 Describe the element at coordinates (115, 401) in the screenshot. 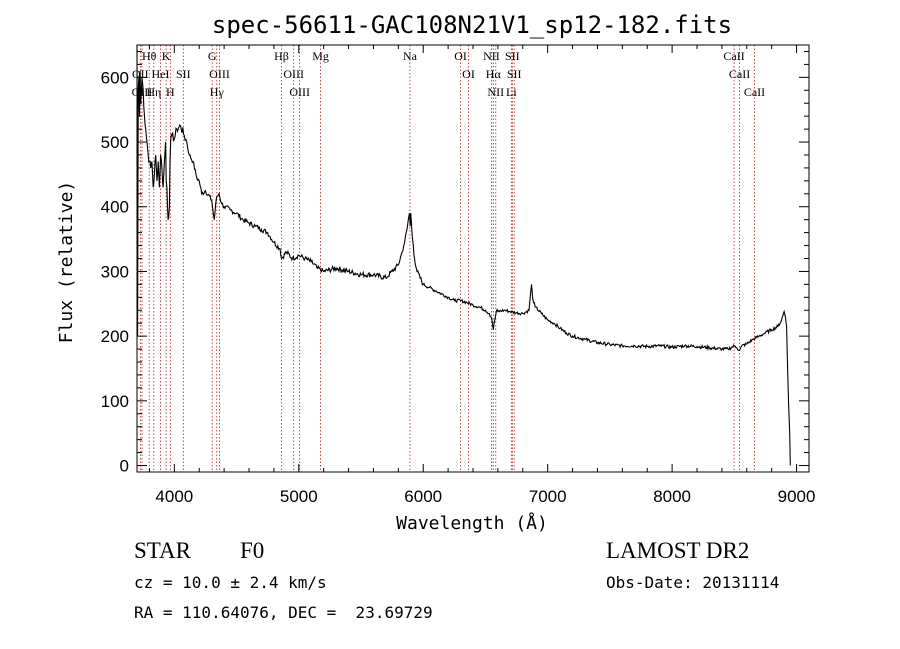

I see `y-tick-label: 100` at that location.